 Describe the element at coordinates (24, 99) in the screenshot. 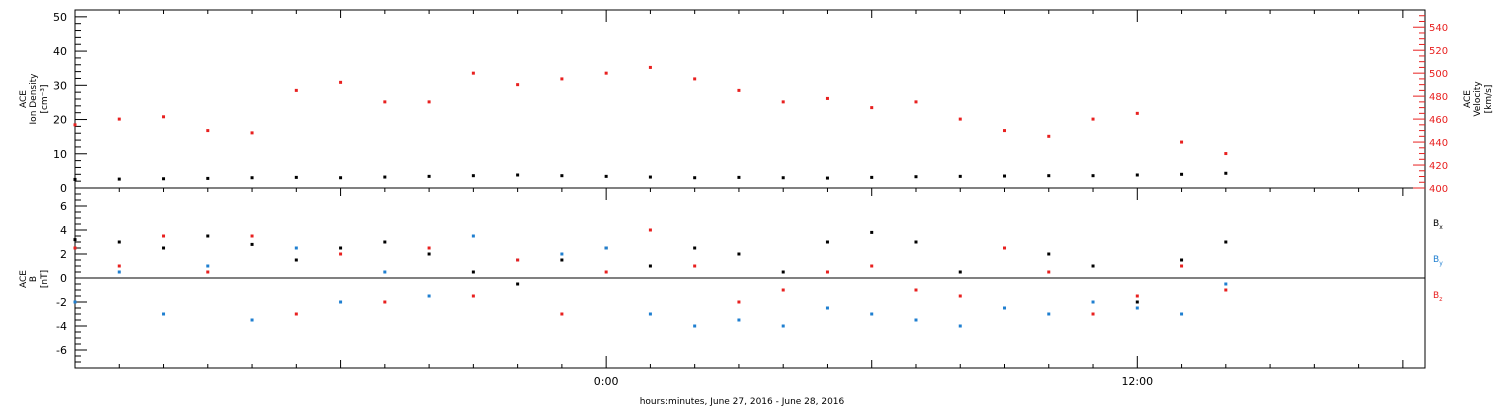

I see `top-ylabel-left-line1: ACE` at that location.